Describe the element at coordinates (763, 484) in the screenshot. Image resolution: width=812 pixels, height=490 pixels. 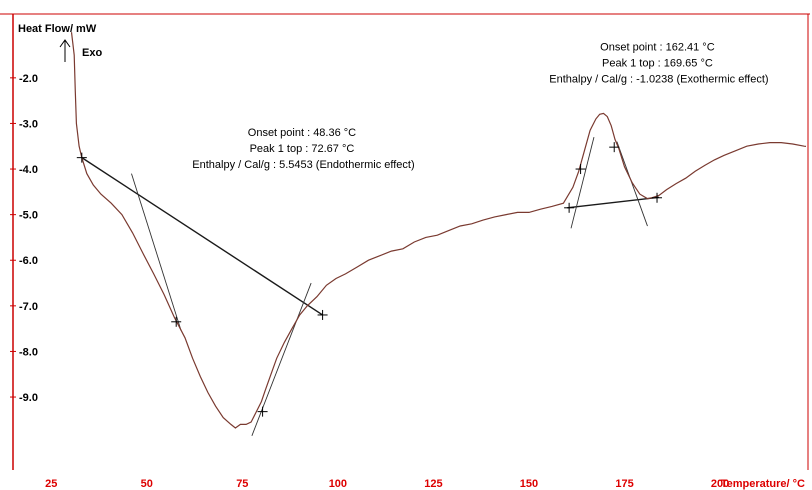
I see `x-axis-label: Temperature/ °C` at that location.